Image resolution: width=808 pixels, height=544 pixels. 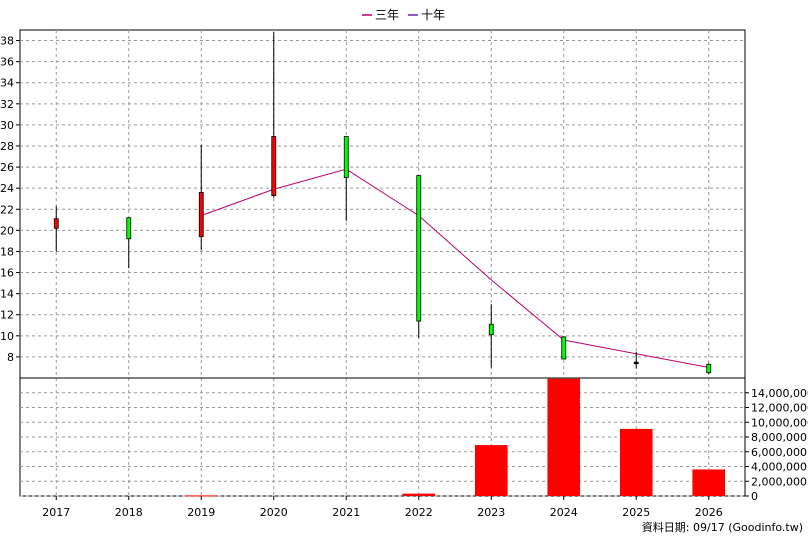 I want to click on legend-label: 十年, so click(x=433, y=15).